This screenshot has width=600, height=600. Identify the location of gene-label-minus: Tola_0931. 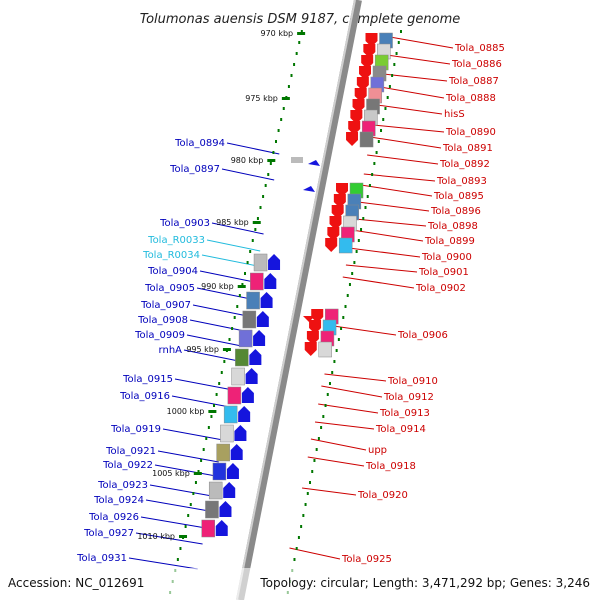
(101, 558).